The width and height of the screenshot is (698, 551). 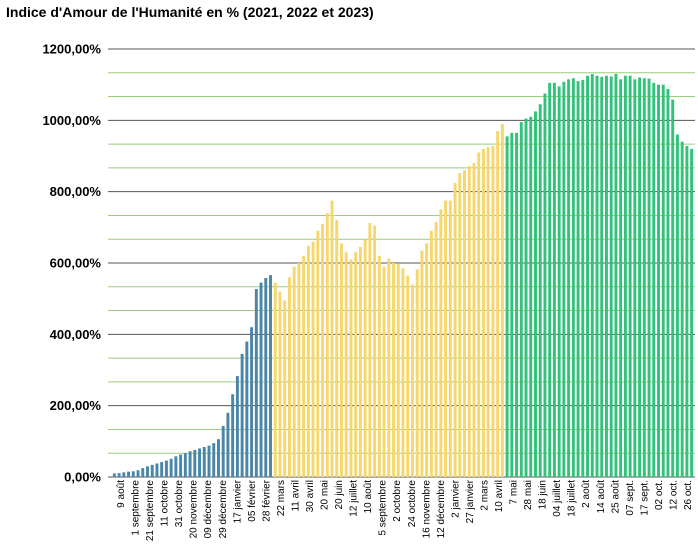 What do you see at coordinates (455, 498) in the screenshot?
I see `x-tick-label: 2 janvier` at bounding box center [455, 498].